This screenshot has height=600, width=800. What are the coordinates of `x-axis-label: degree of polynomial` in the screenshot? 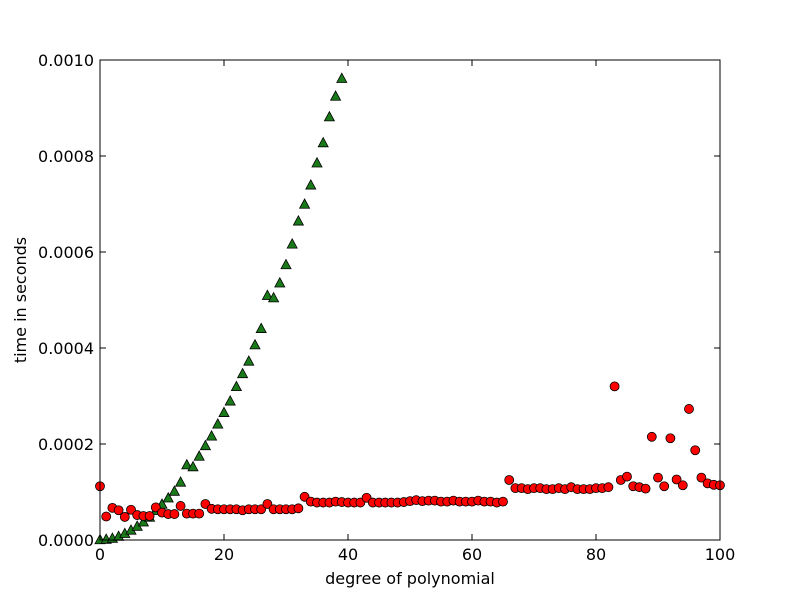 It's located at (410, 578).